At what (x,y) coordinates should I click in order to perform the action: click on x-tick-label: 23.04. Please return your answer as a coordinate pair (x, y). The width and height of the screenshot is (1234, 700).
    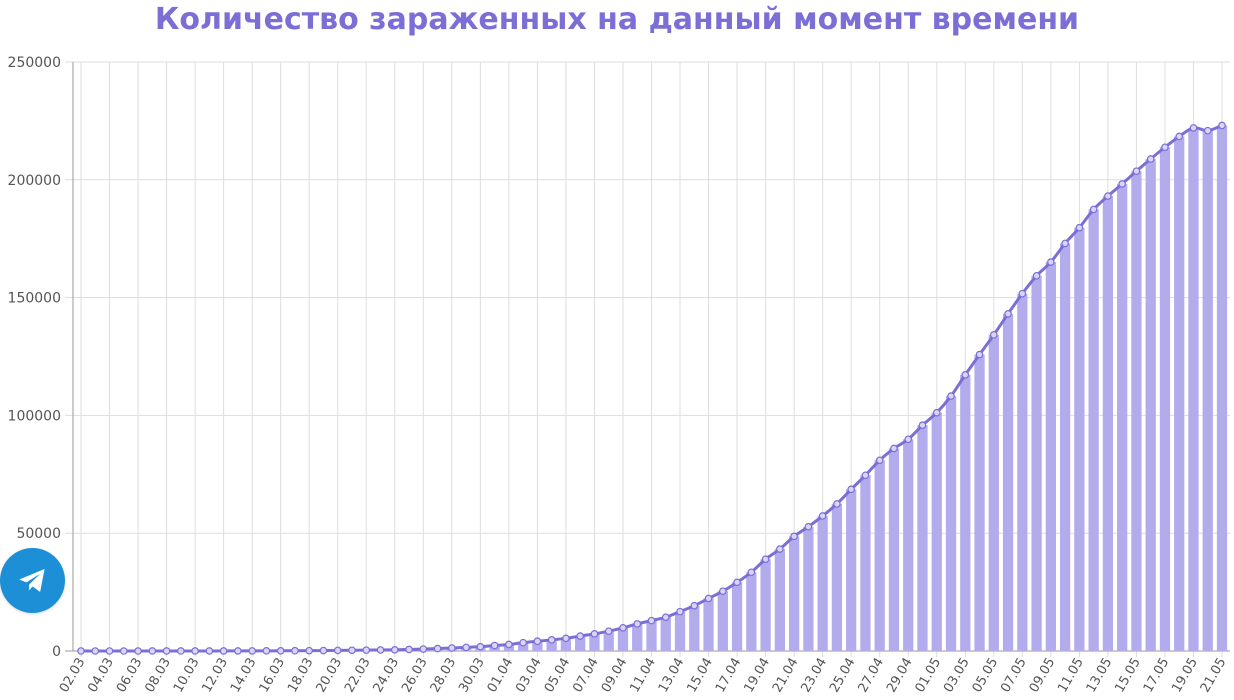
    Looking at the image, I should click on (815, 676).